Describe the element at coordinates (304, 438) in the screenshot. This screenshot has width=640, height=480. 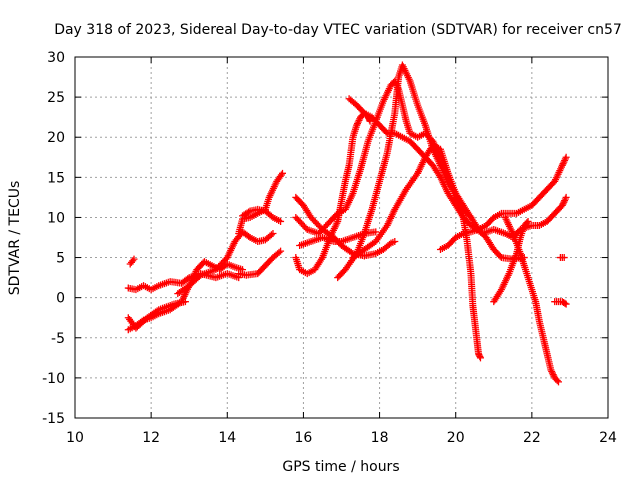
I see `x-tick-label: 16` at that location.